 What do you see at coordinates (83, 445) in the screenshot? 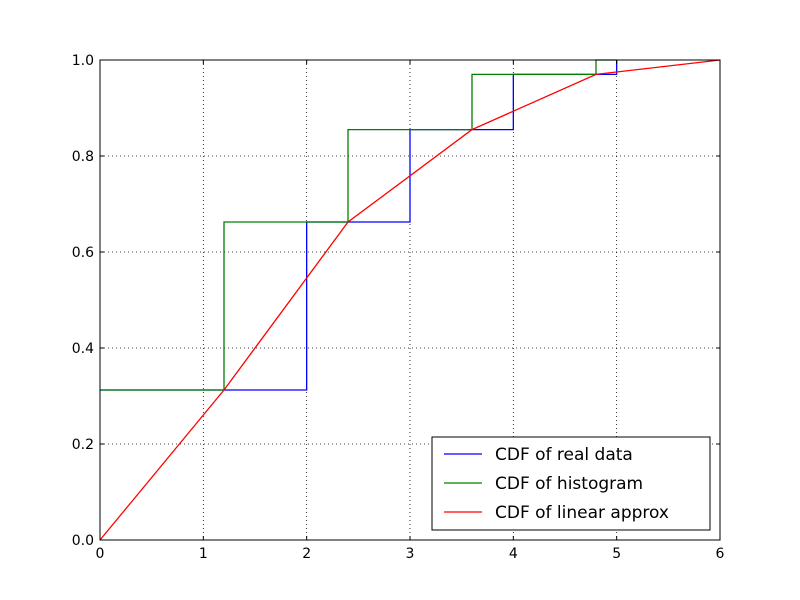
I see `y-tick-label: 0.2` at bounding box center [83, 445].